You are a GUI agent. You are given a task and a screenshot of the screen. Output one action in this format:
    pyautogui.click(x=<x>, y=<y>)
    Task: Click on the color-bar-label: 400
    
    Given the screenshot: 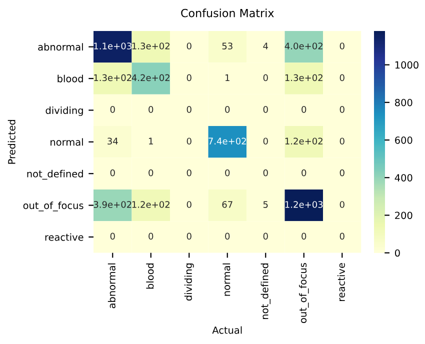 What is the action you would take?
    pyautogui.click(x=403, y=178)
    